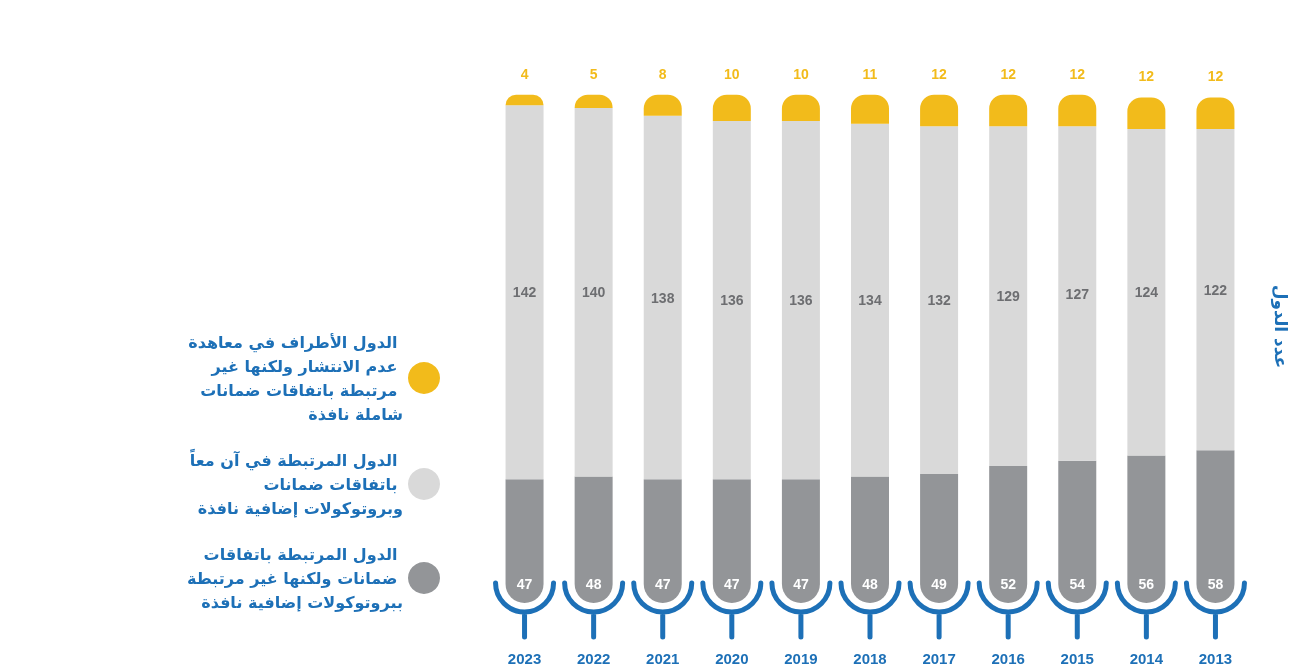 The width and height of the screenshot is (1302, 669). I want to click on data-label: 127, so click(1077, 293).